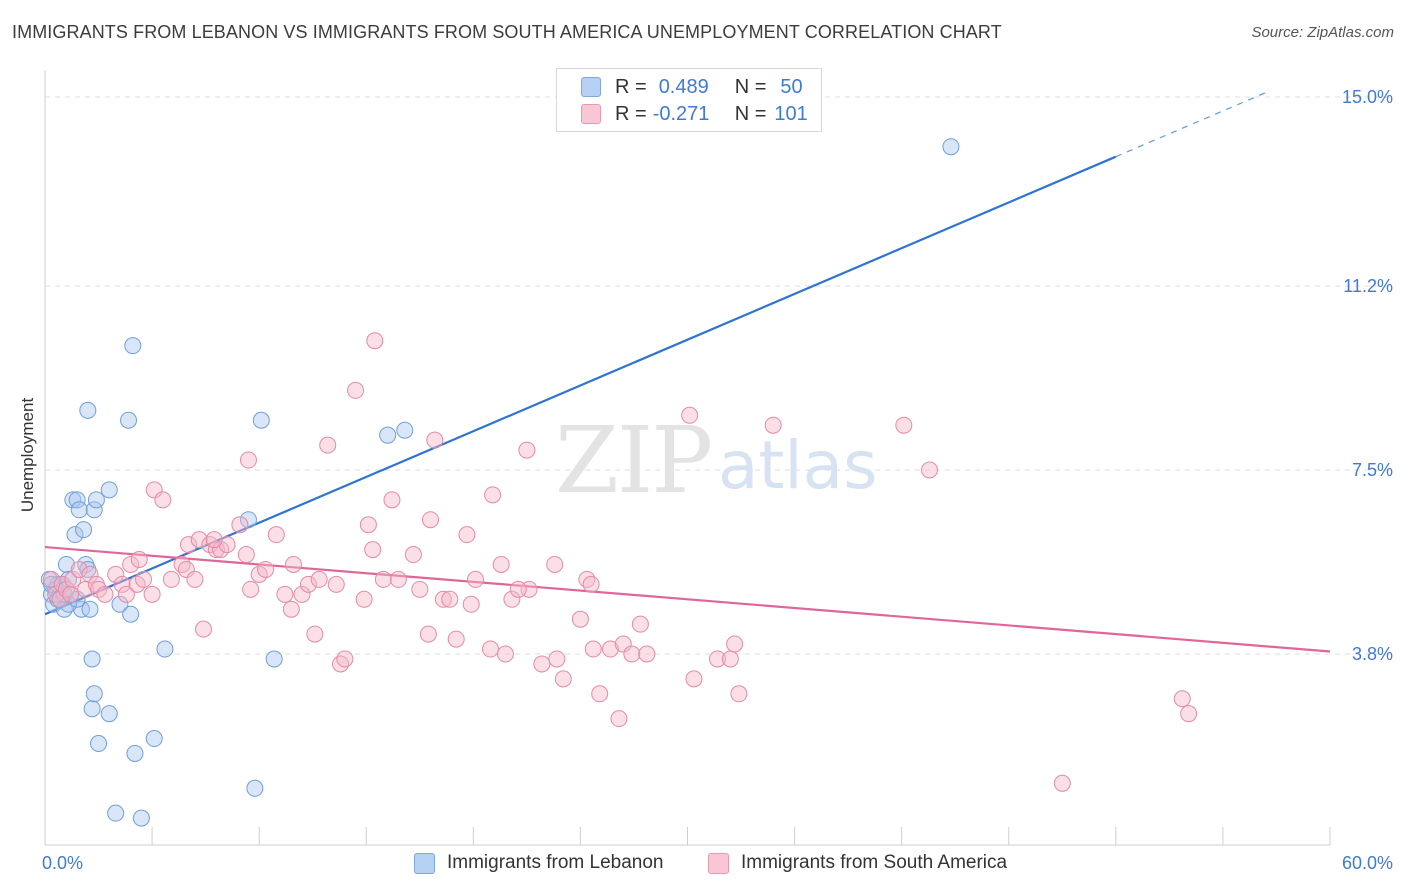 This screenshot has height=892, width=1406. I want to click on x-tick-label: 60.0%, so click(1367, 863).